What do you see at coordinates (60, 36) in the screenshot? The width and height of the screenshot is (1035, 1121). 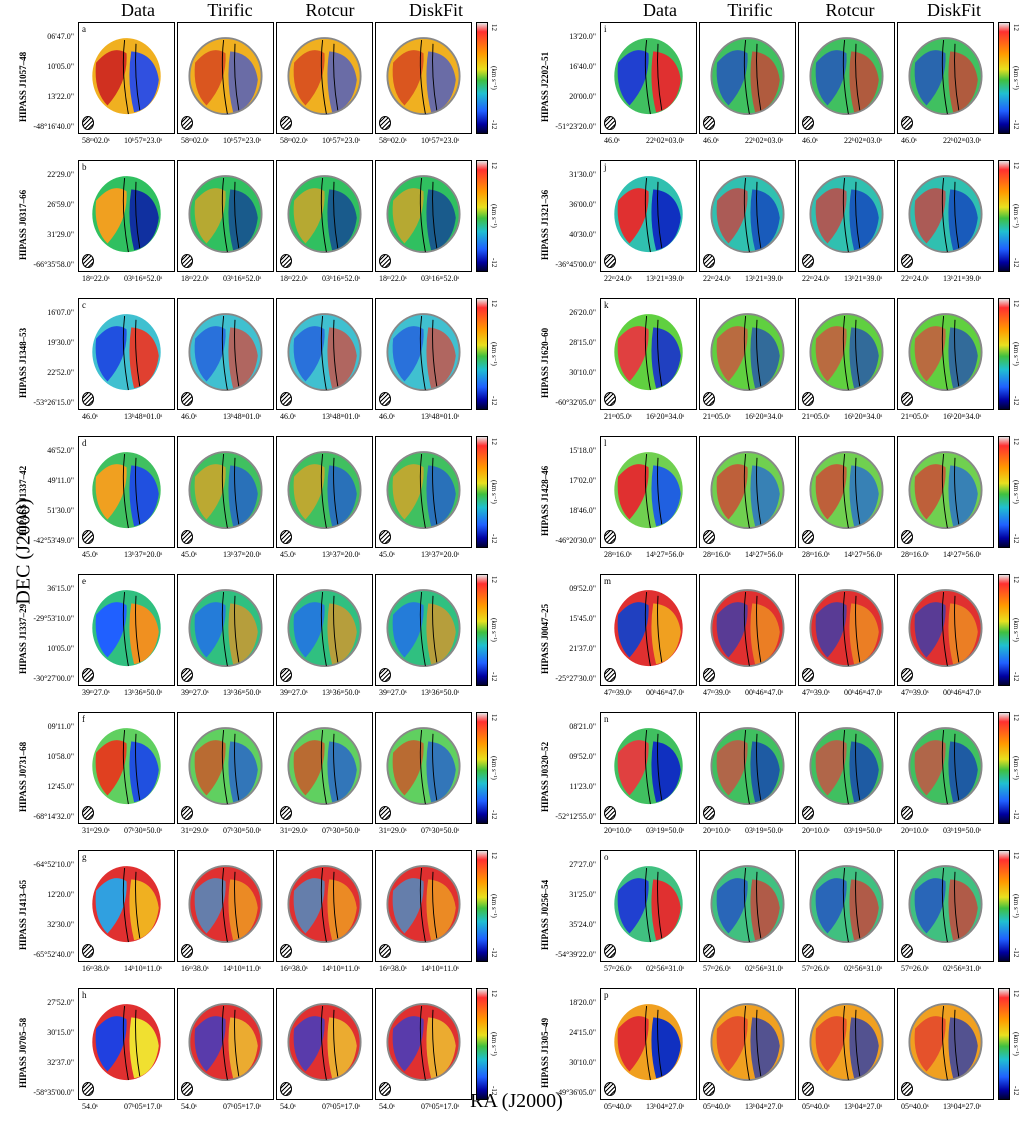 I see `dec-tick-label: 06'47.0"` at bounding box center [60, 36].